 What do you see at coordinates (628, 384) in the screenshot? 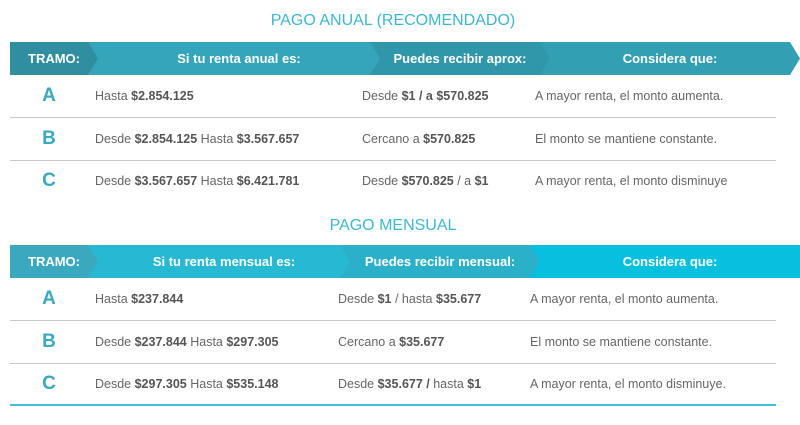
I see `considera-cell: A mayor renta, el monto disminuye.` at bounding box center [628, 384].